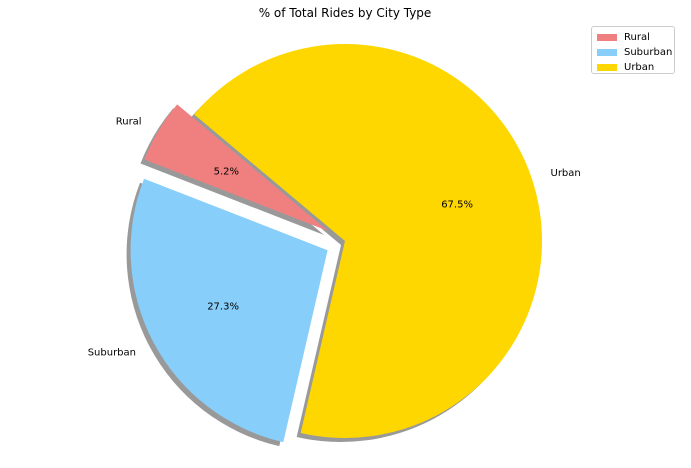  What do you see at coordinates (129, 122) in the screenshot?
I see `slice-label-rural: Rural` at bounding box center [129, 122].